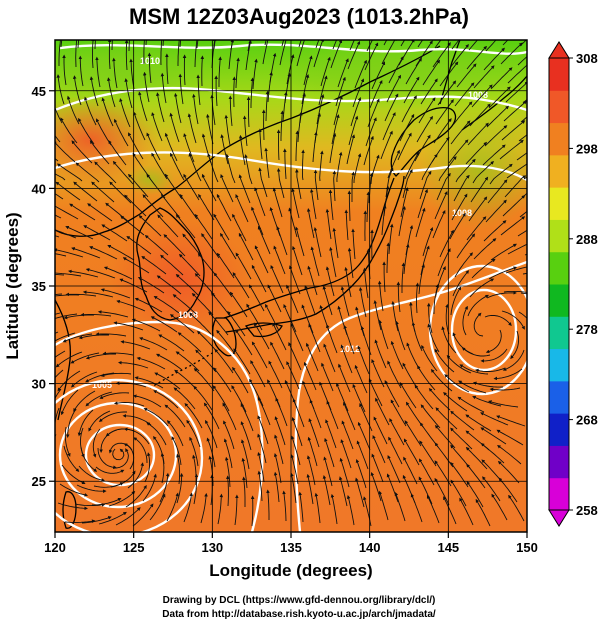  I want to click on y-axis-ticks: 25 30 35 40 45, so click(43, 286).